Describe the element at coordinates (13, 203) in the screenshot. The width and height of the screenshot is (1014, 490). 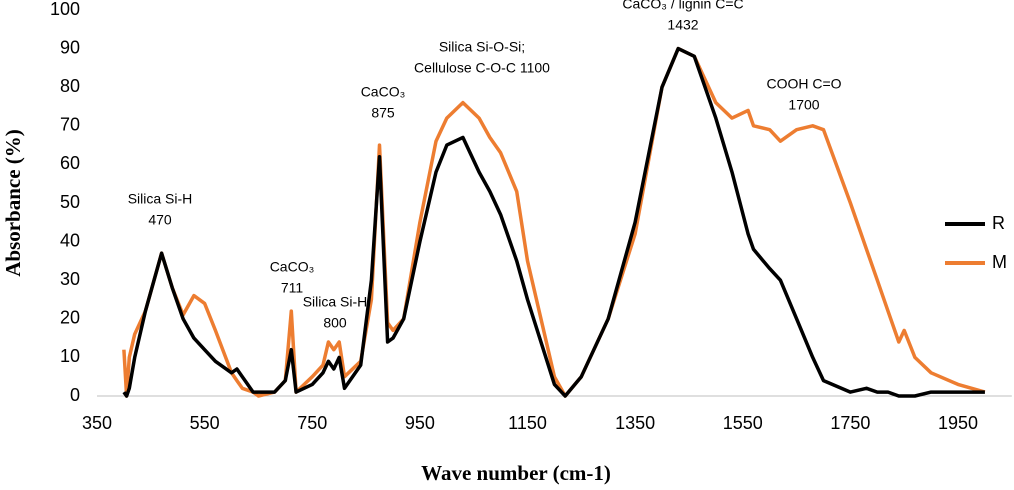
I see `y-axis-title: Absorbance (%)` at that location.